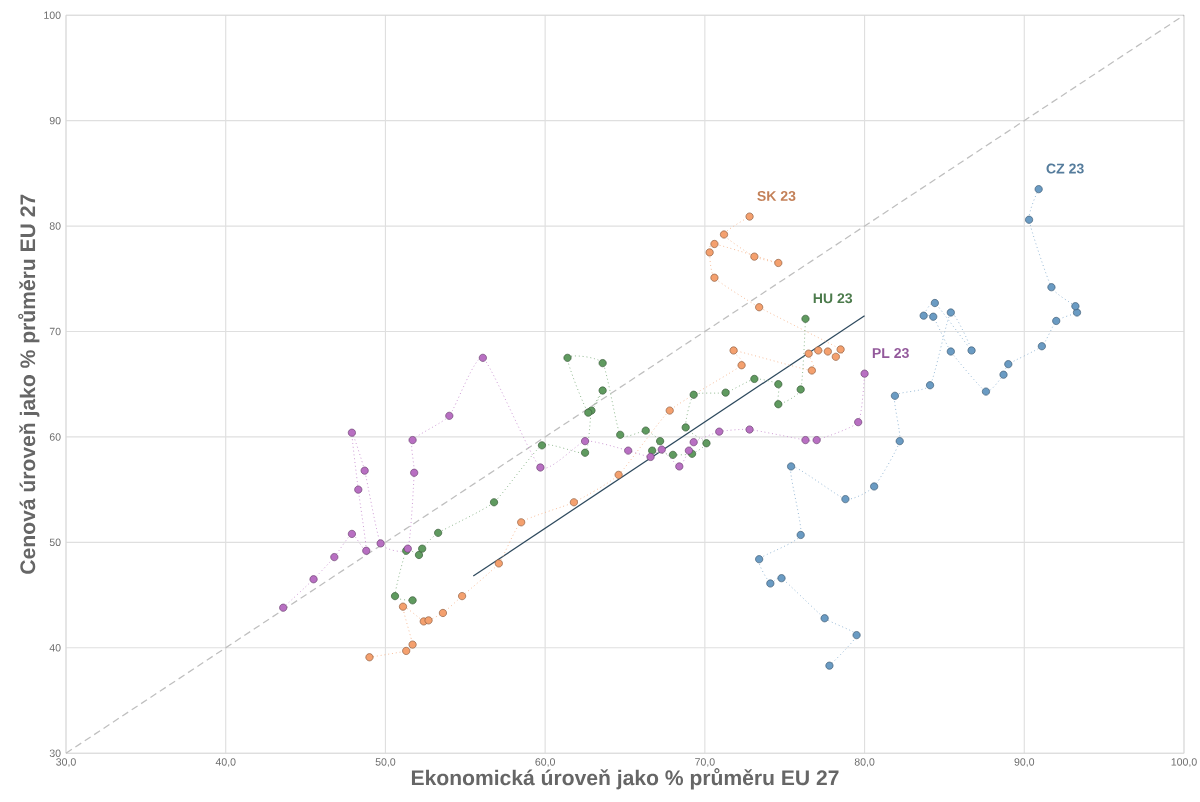 This screenshot has width=1200, height=802. Describe the element at coordinates (55, 437) in the screenshot. I see `y-tick-label: 60` at that location.